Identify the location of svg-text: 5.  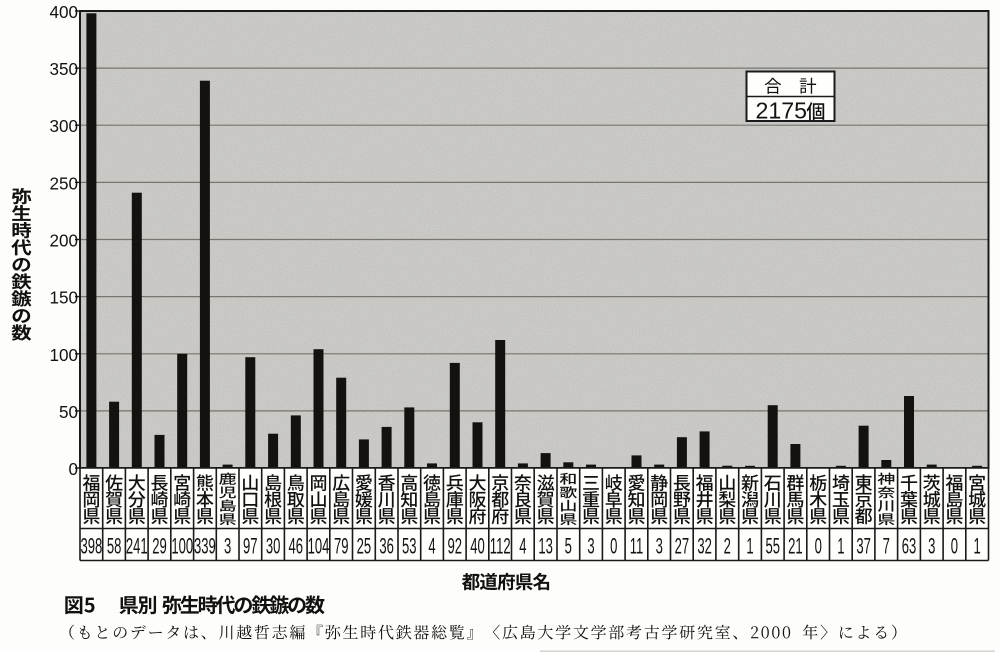
(568, 546).